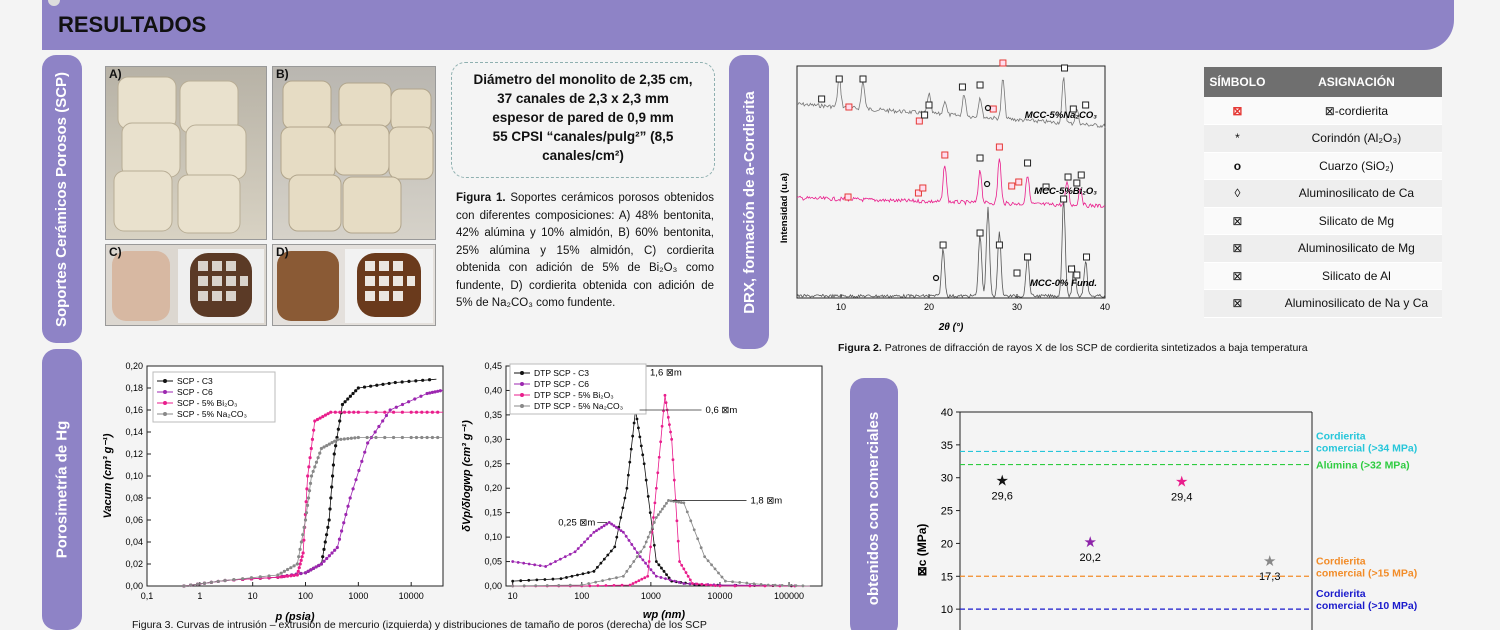 The height and width of the screenshot is (630, 1500). I want to click on monolith-line5: canales/cm²), so click(583, 155).